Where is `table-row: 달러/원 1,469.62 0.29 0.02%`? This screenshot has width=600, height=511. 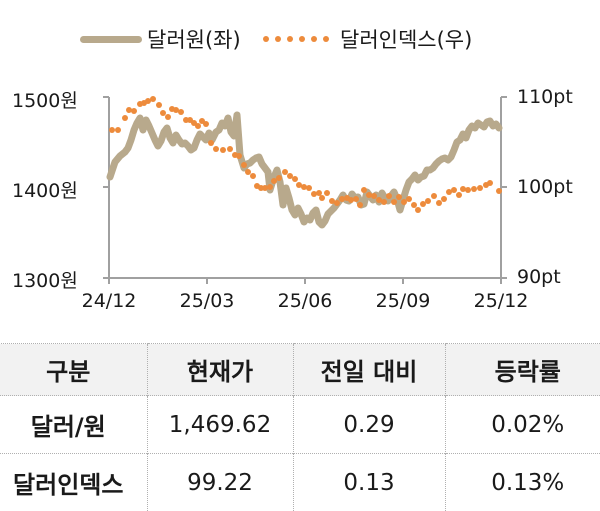
table-row: 달러/원 1,469.62 0.29 0.02% is located at coordinates (300, 425).